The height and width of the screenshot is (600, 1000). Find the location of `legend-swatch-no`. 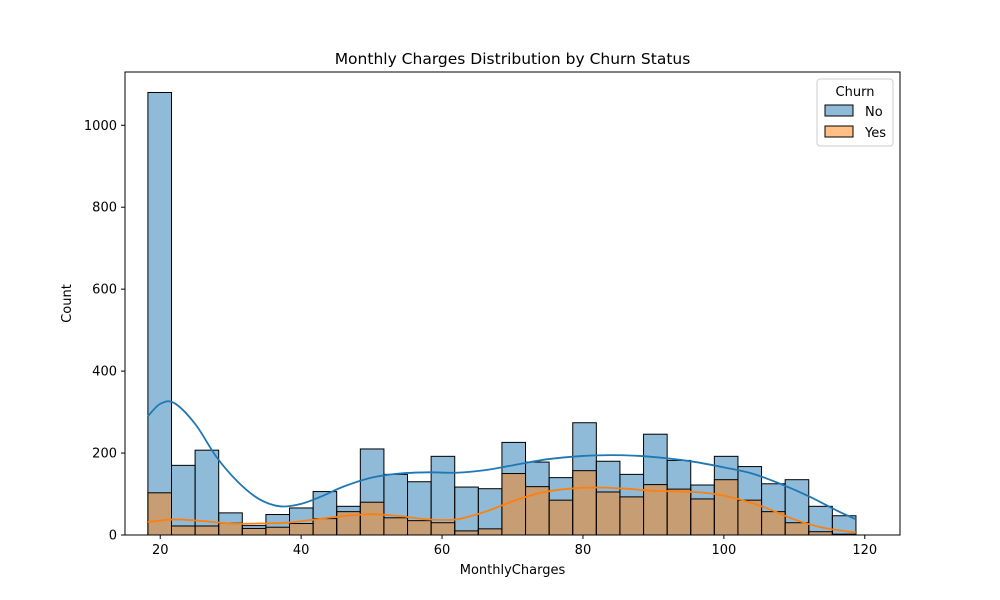

legend-swatch-no is located at coordinates (839, 110).